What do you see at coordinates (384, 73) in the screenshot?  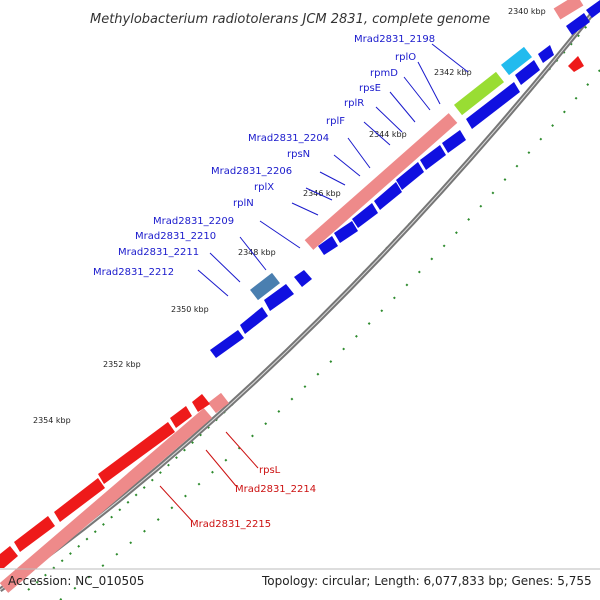 I see `gene-label: rpmD` at bounding box center [384, 73].